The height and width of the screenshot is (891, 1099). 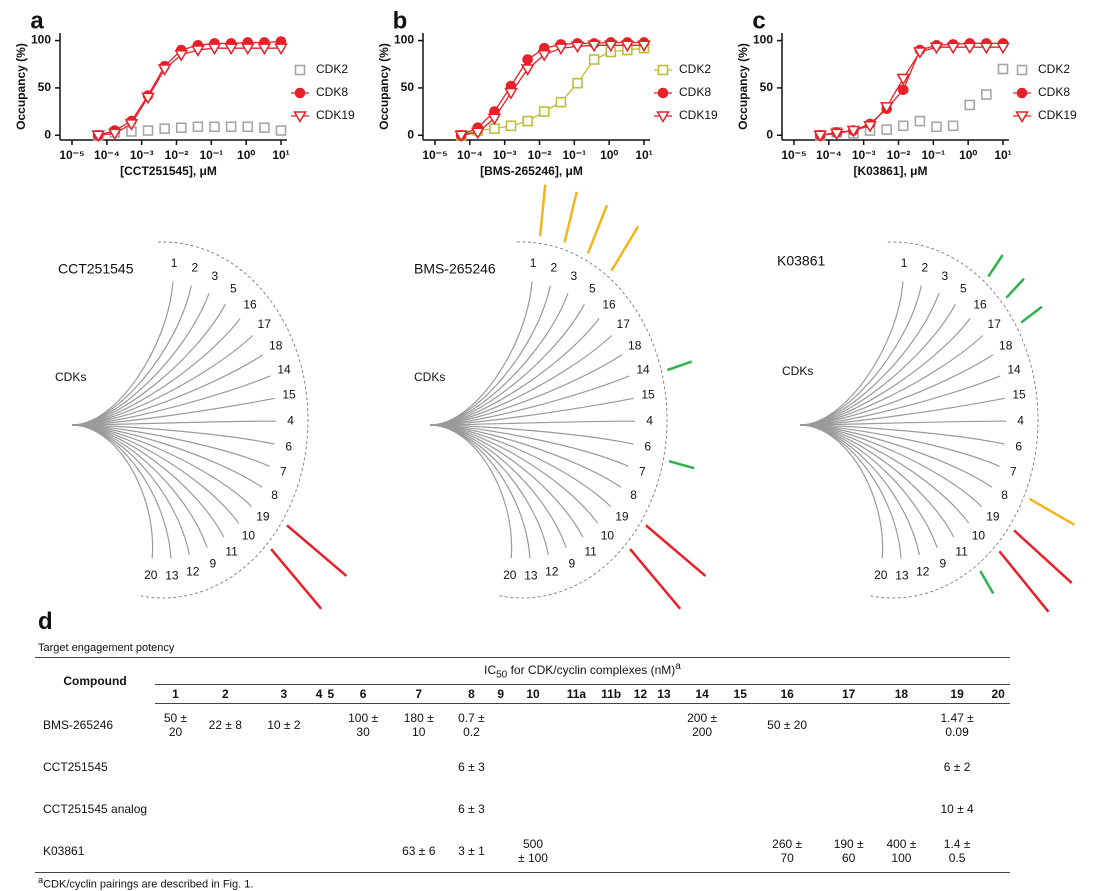 What do you see at coordinates (642, 471) in the screenshot?
I see `leaf-label: 7` at bounding box center [642, 471].